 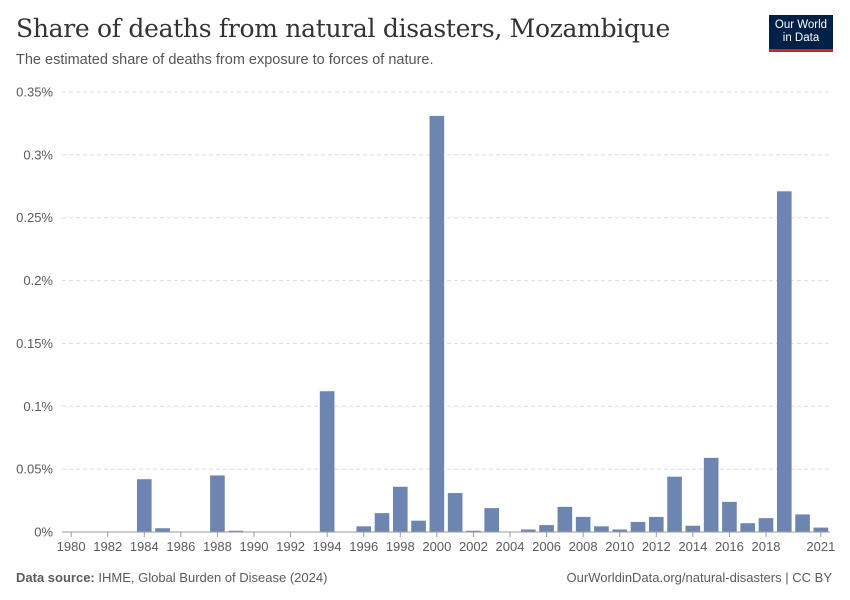 I want to click on x-tick-label: 1982, so click(x=107, y=546).